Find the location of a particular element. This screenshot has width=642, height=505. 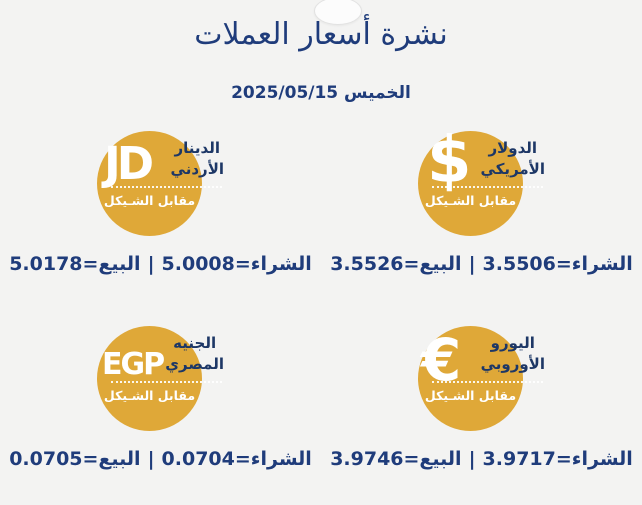

usd-sell-rate: البيع=3.5526 is located at coordinates (396, 264).